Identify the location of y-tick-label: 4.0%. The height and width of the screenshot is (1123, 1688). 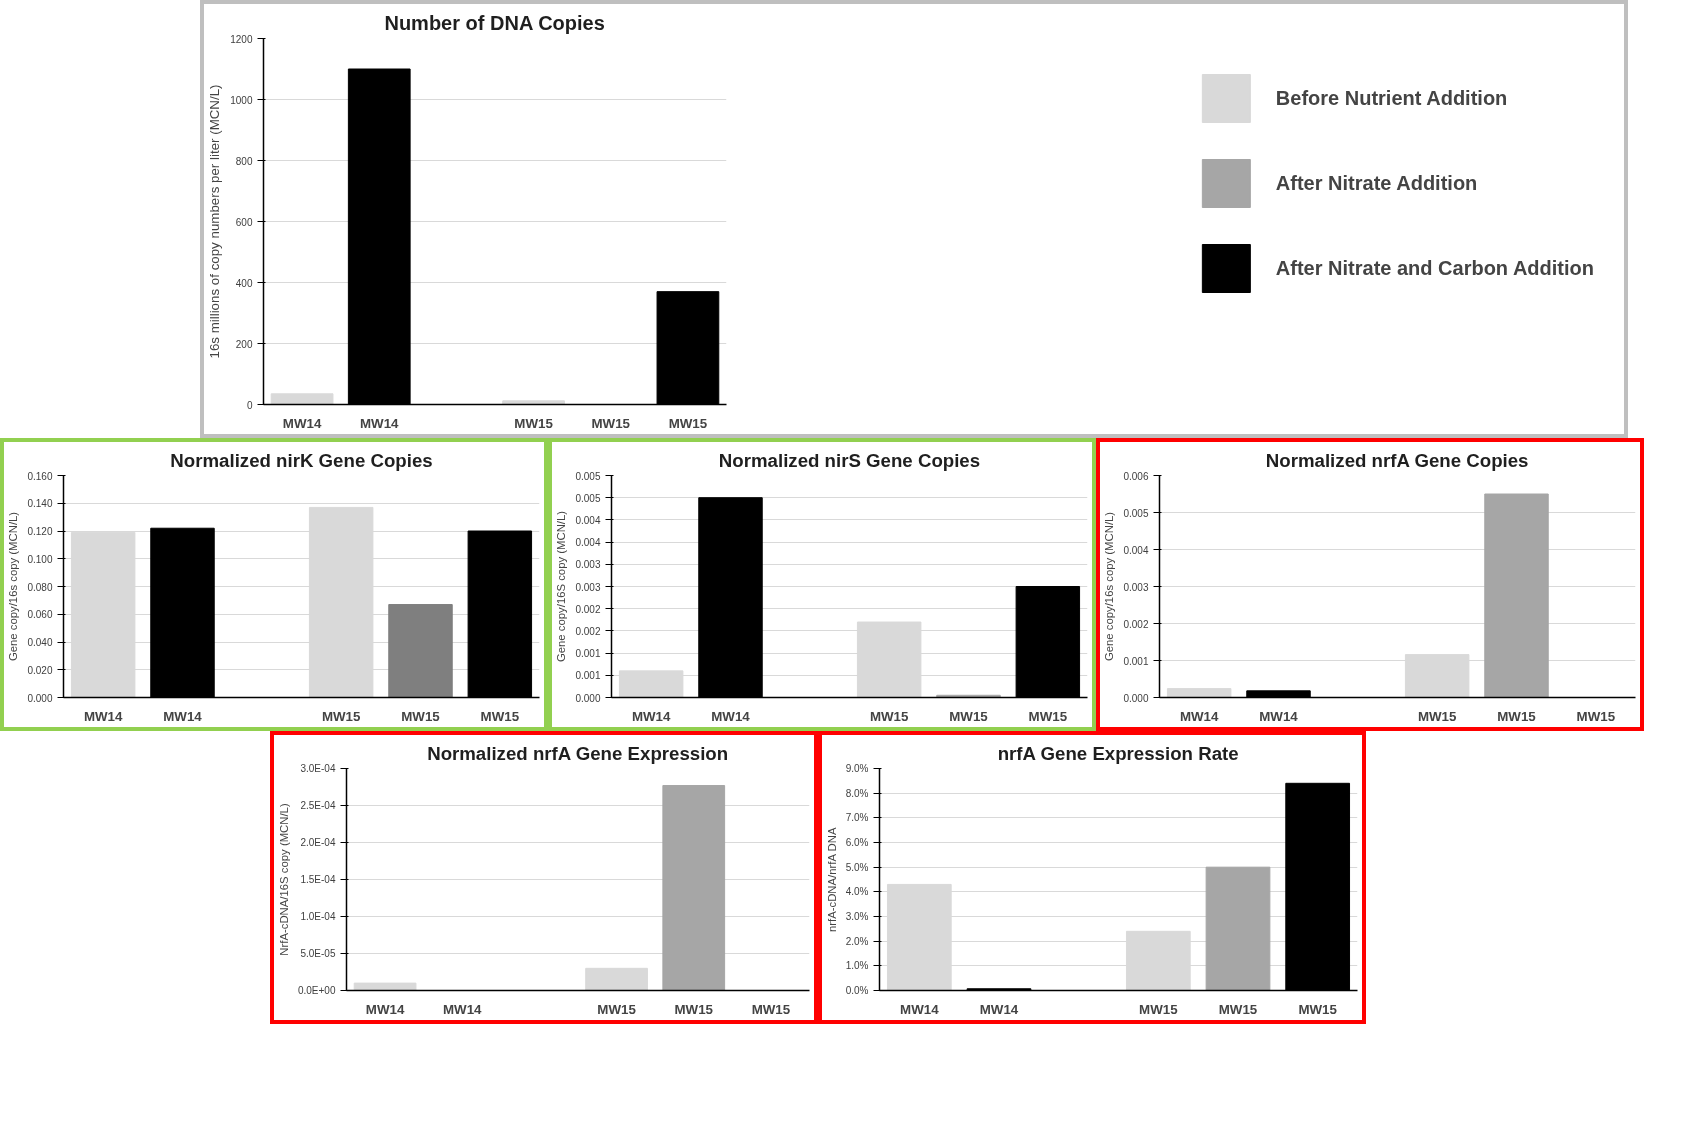
(857, 892).